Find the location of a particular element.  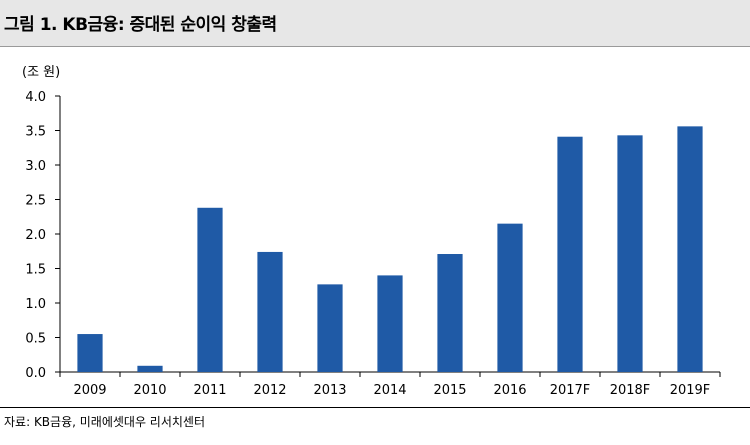

y-tick-label: 4.0 is located at coordinates (35, 97).